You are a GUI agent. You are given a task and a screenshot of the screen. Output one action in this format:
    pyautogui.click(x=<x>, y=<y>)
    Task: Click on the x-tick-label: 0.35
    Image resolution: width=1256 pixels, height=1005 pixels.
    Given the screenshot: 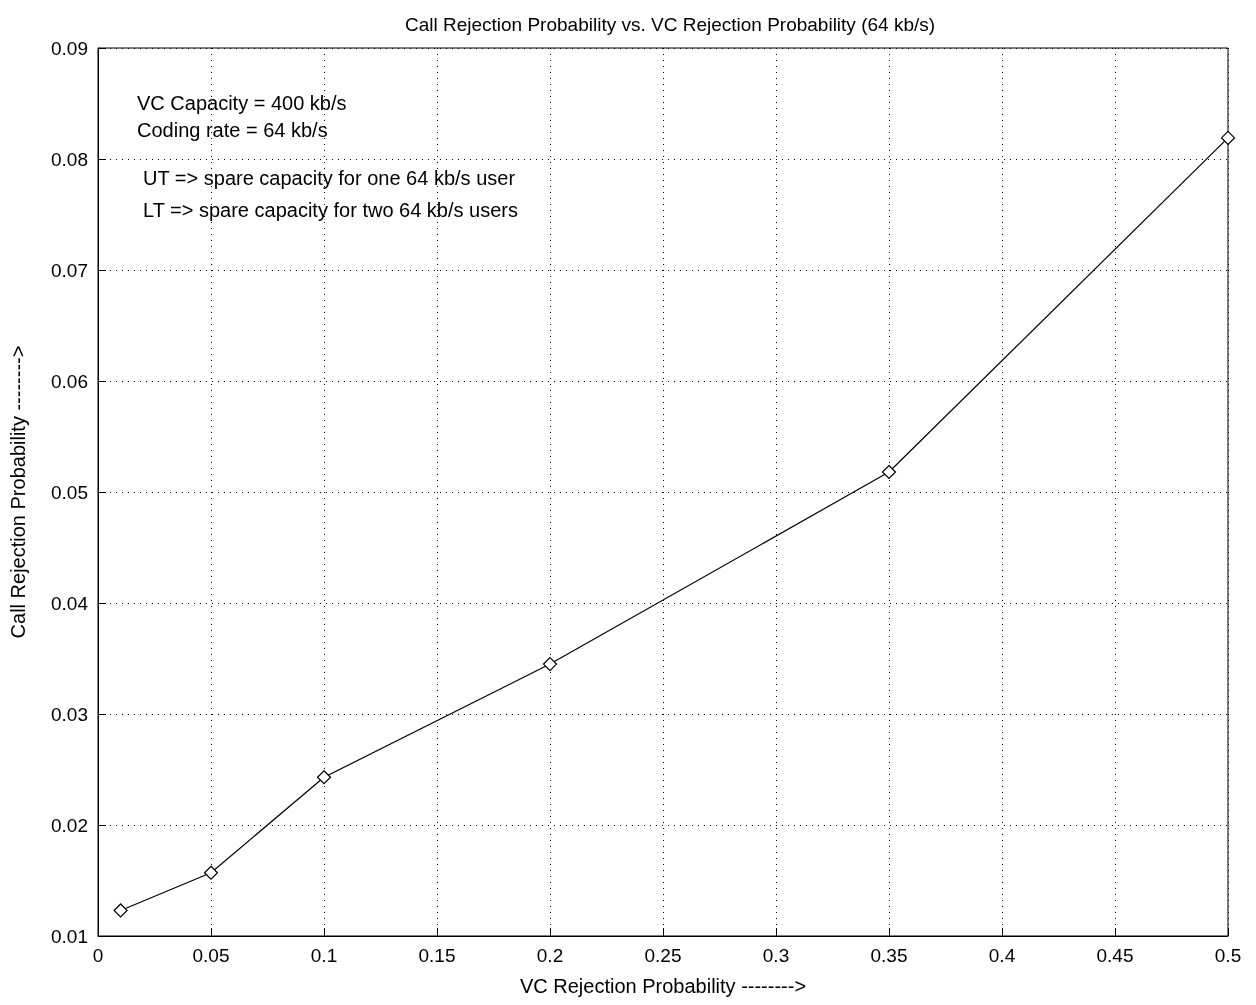 What is the action you would take?
    pyautogui.click(x=889, y=955)
    